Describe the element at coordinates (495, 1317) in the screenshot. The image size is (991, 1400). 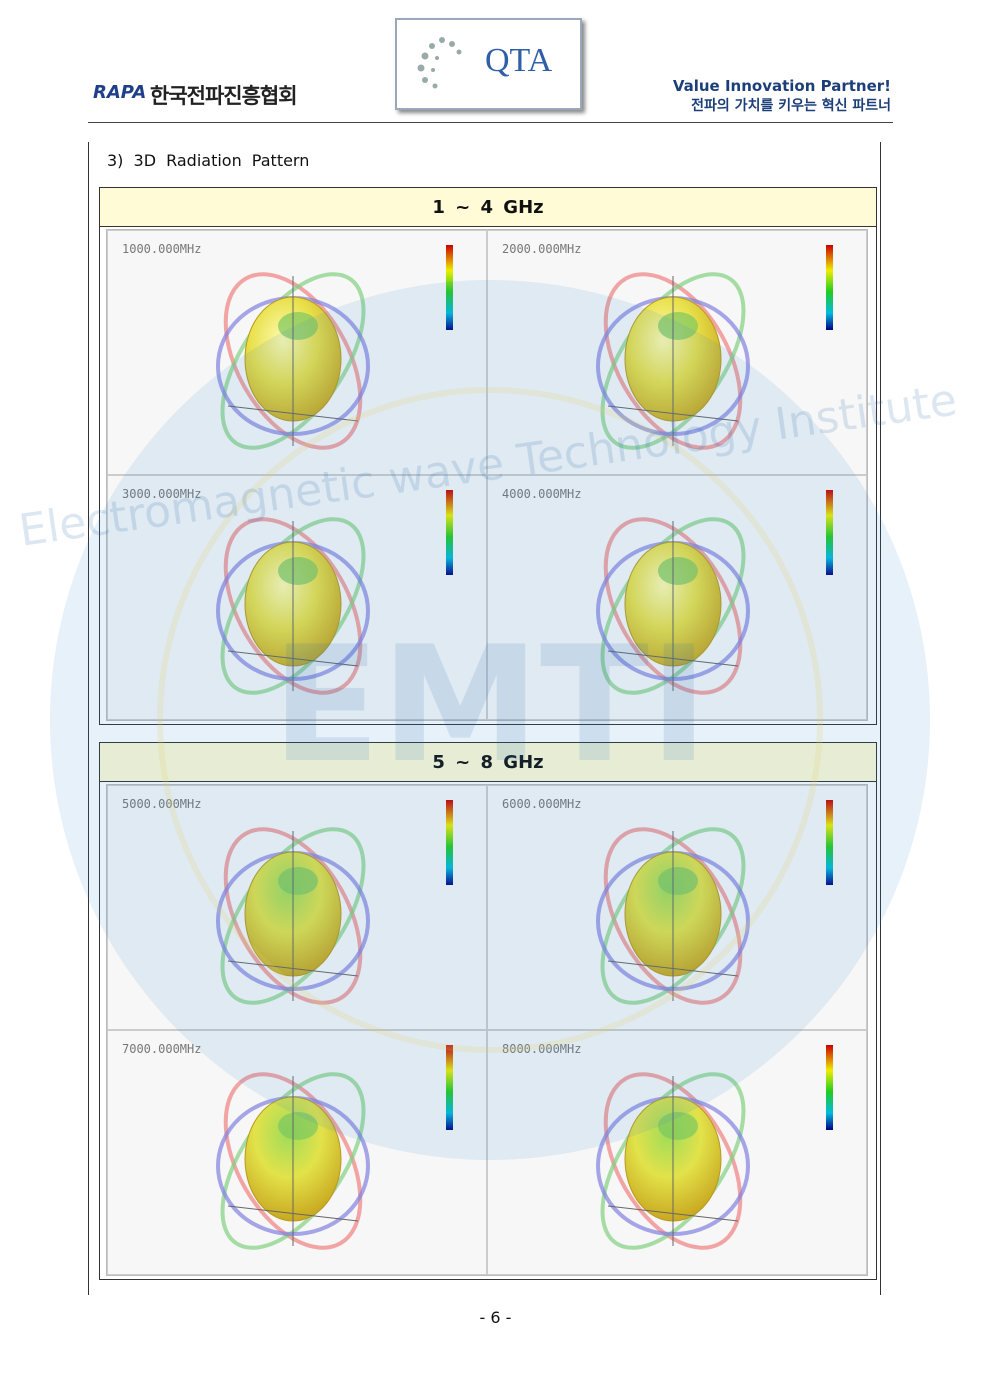
I see `page-number: - 6 -` at that location.